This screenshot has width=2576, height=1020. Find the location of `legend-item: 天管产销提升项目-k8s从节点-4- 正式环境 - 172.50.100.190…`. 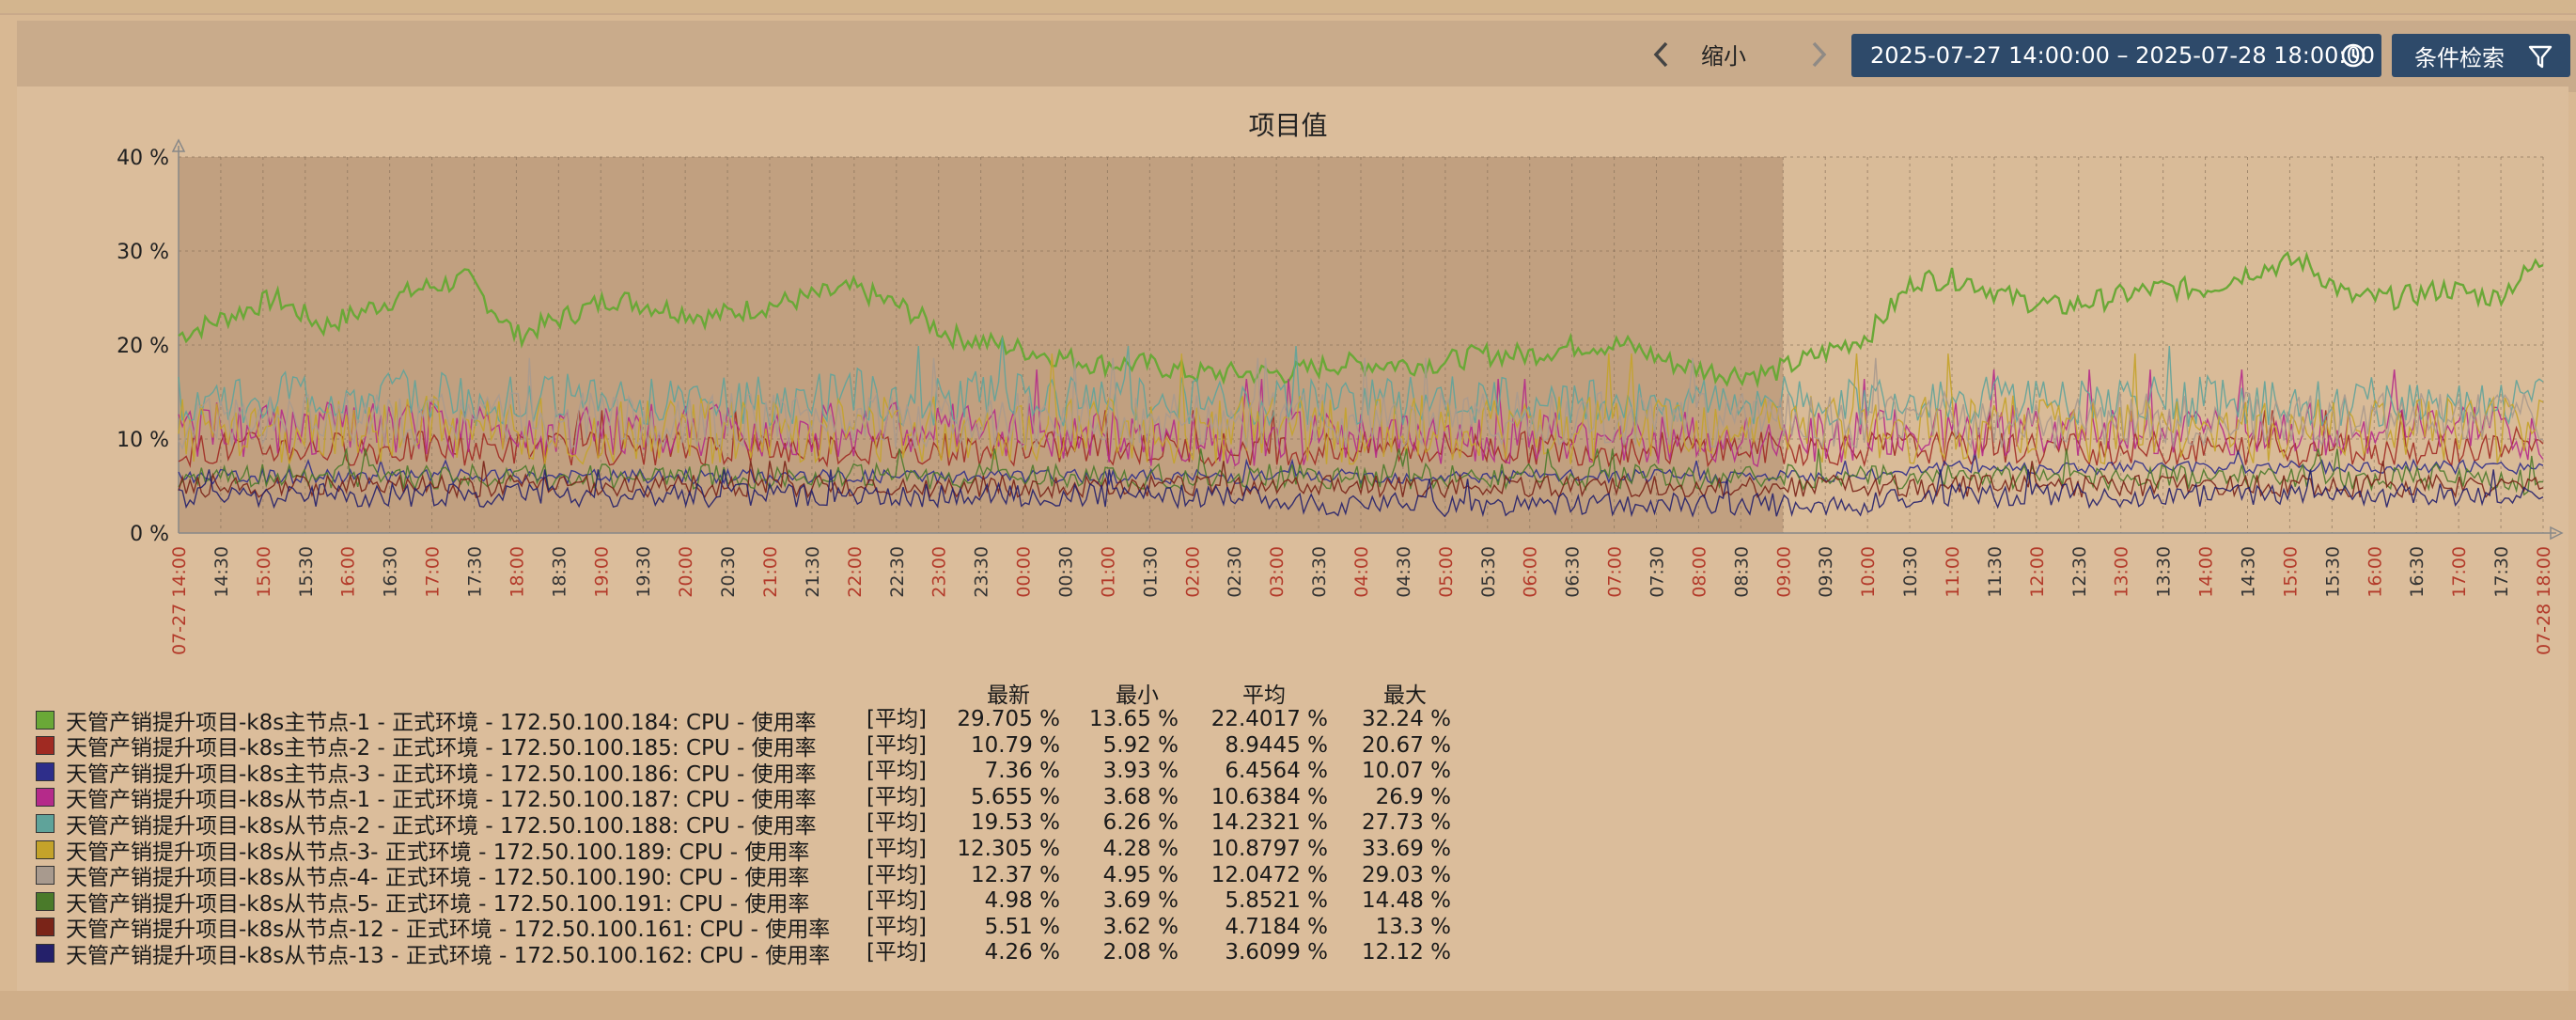

legend-item: 天管产销提升项目-k8s从节点-4- 正式环境 - 172.50.100.190… is located at coordinates (422, 876).